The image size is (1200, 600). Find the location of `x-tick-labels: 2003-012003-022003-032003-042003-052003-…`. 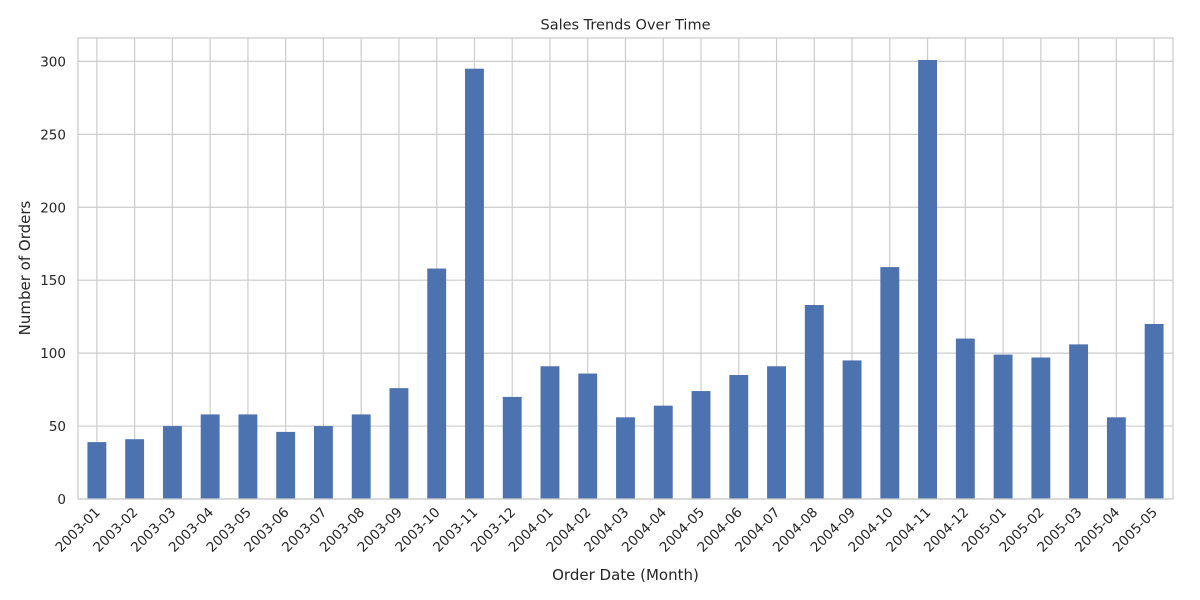

x-tick-labels: 2003-012003-022003-032003-042003-052003-… is located at coordinates (607, 530).